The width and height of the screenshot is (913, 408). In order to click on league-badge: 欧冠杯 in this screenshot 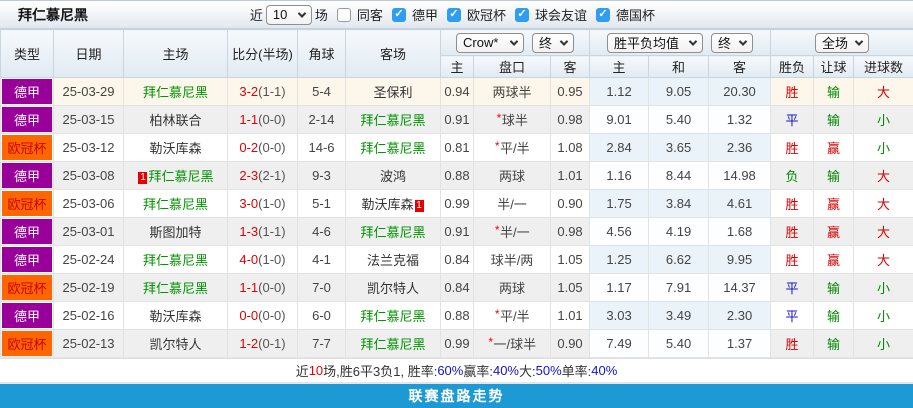, I will do `click(27, 203)`.